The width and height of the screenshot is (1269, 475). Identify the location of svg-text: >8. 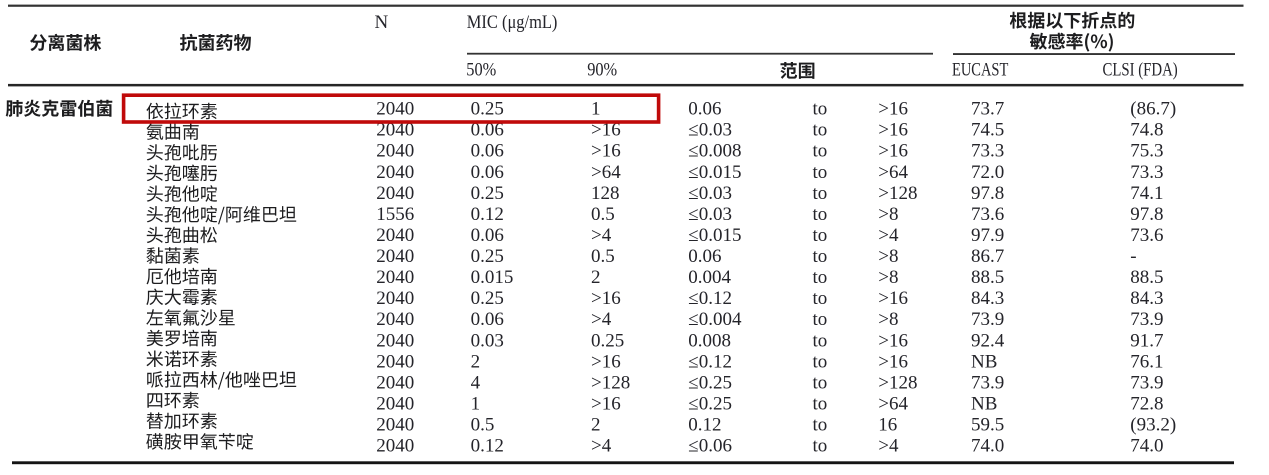
(888, 256).